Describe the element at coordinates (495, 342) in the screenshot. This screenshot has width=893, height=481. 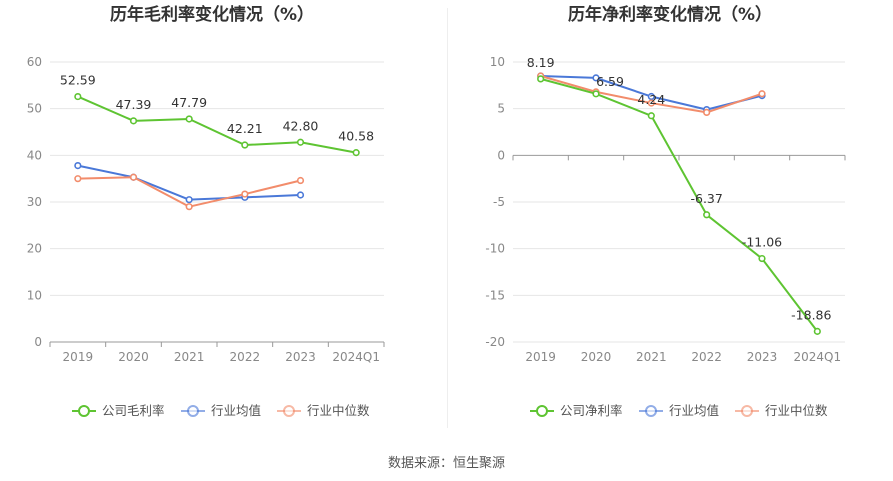
I see `y-tick-label: -20` at that location.